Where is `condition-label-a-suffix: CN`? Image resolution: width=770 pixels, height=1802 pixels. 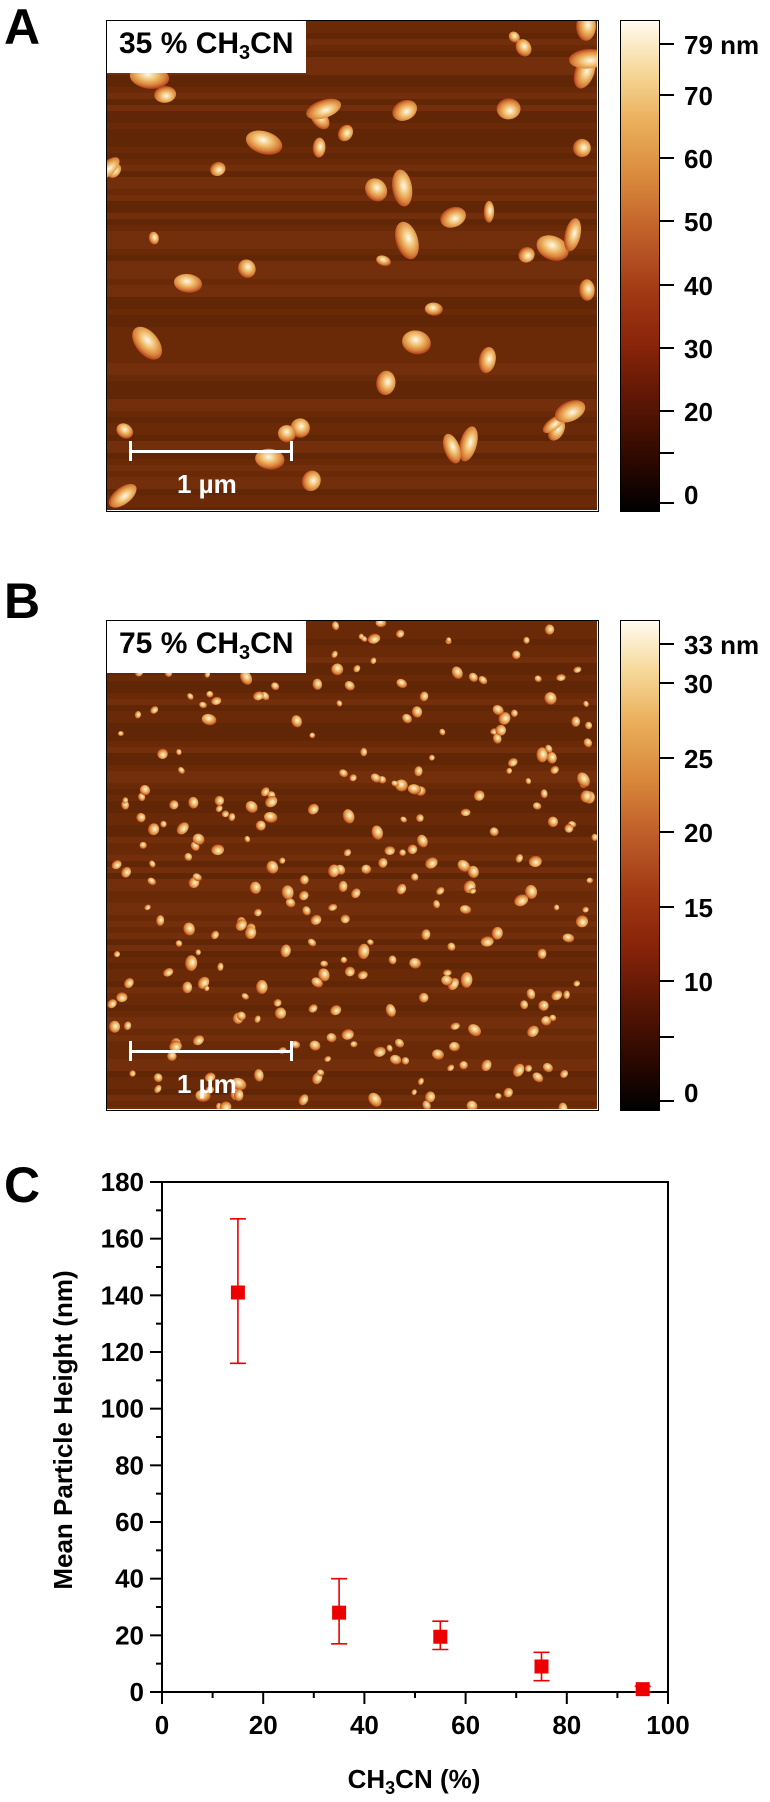 condition-label-a-suffix: CN is located at coordinates (272, 43).